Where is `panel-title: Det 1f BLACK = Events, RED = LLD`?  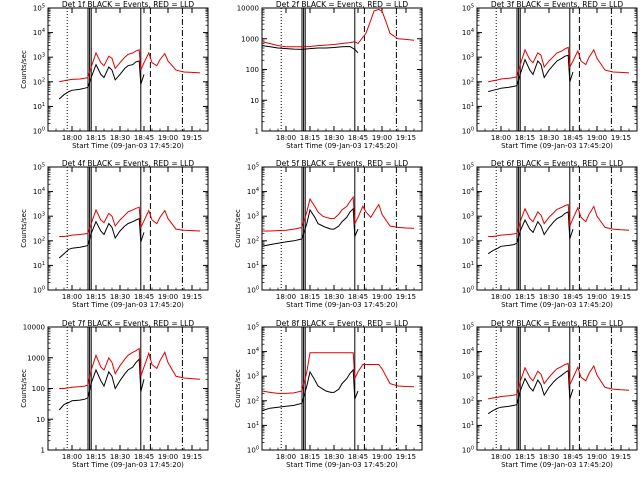 panel-title: Det 1f BLACK = Events, RED = LLD is located at coordinates (128, 4).